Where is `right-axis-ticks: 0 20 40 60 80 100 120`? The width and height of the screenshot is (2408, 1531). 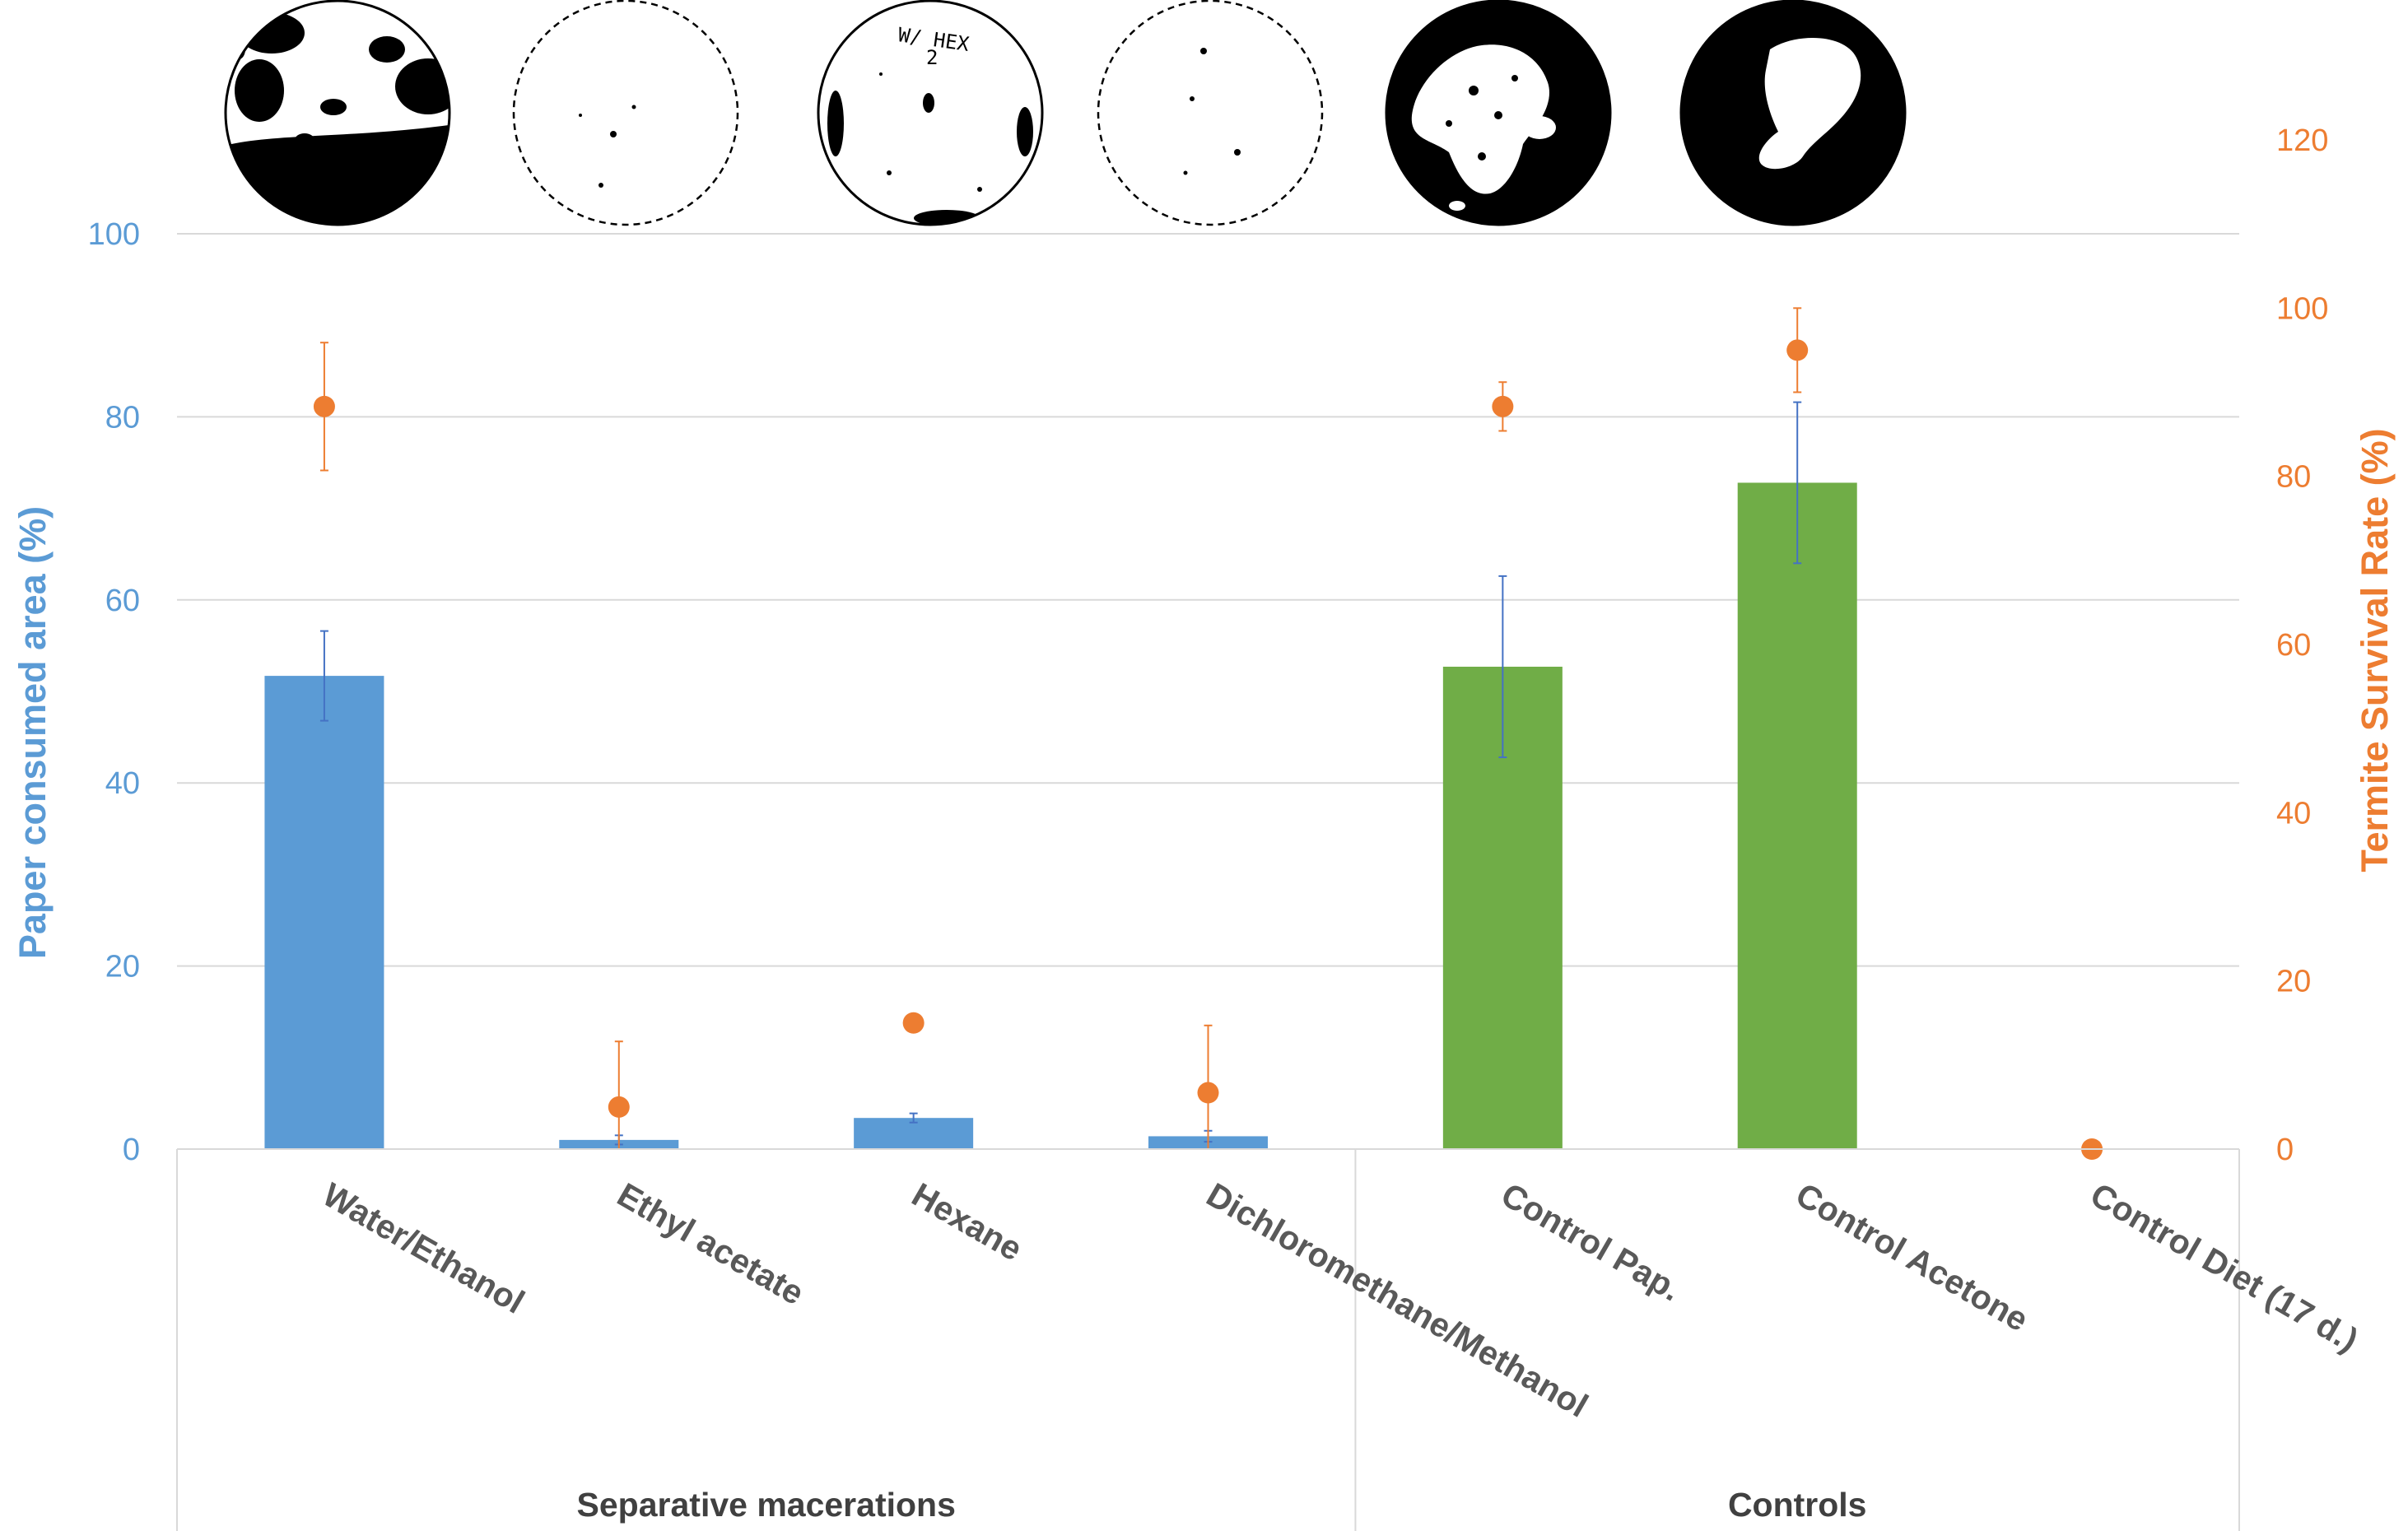 right-axis-ticks: 0 20 40 60 80 100 120 is located at coordinates (2302, 645).